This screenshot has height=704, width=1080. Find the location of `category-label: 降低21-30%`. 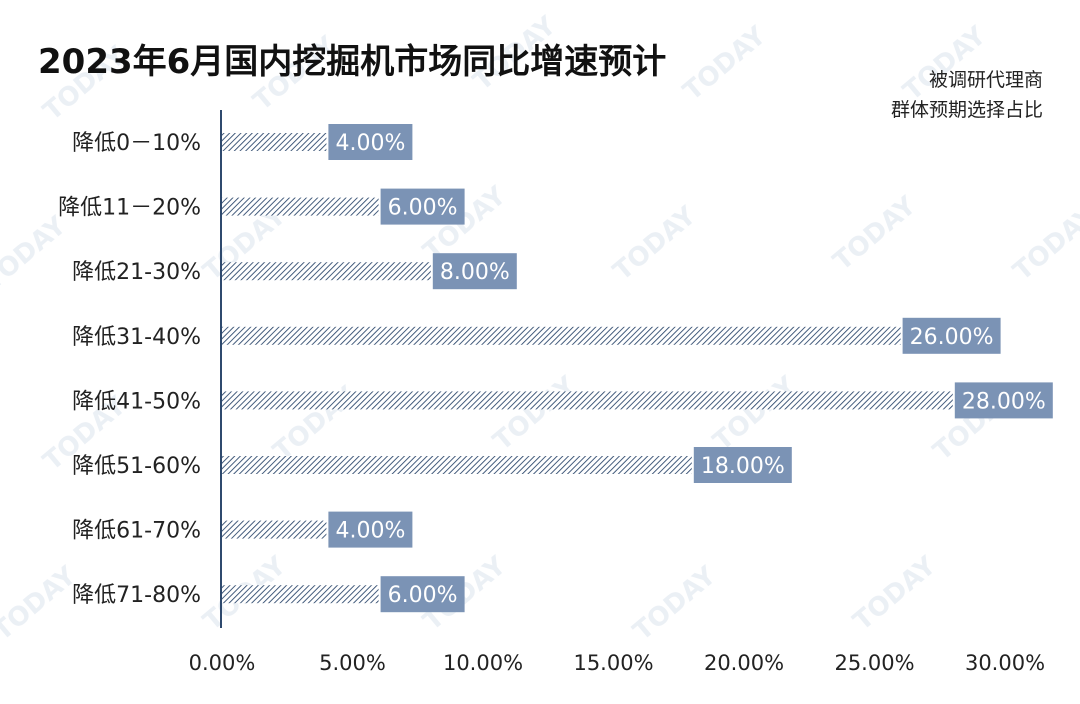

category-label: 降低21-30% is located at coordinates (136, 272).